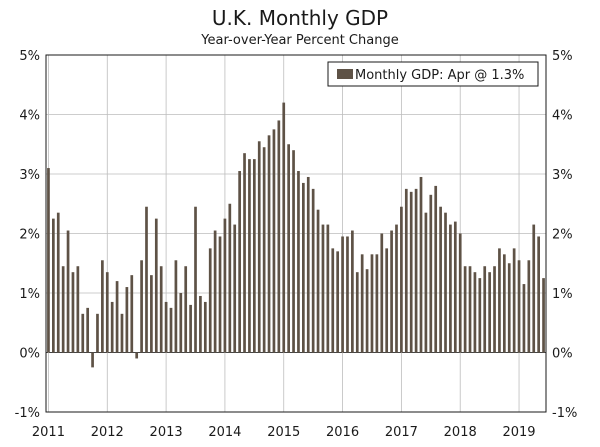 This screenshot has width=600, height=447. What do you see at coordinates (300, 18) in the screenshot?
I see `chart-title: U.K. Monthly GDP` at bounding box center [300, 18].